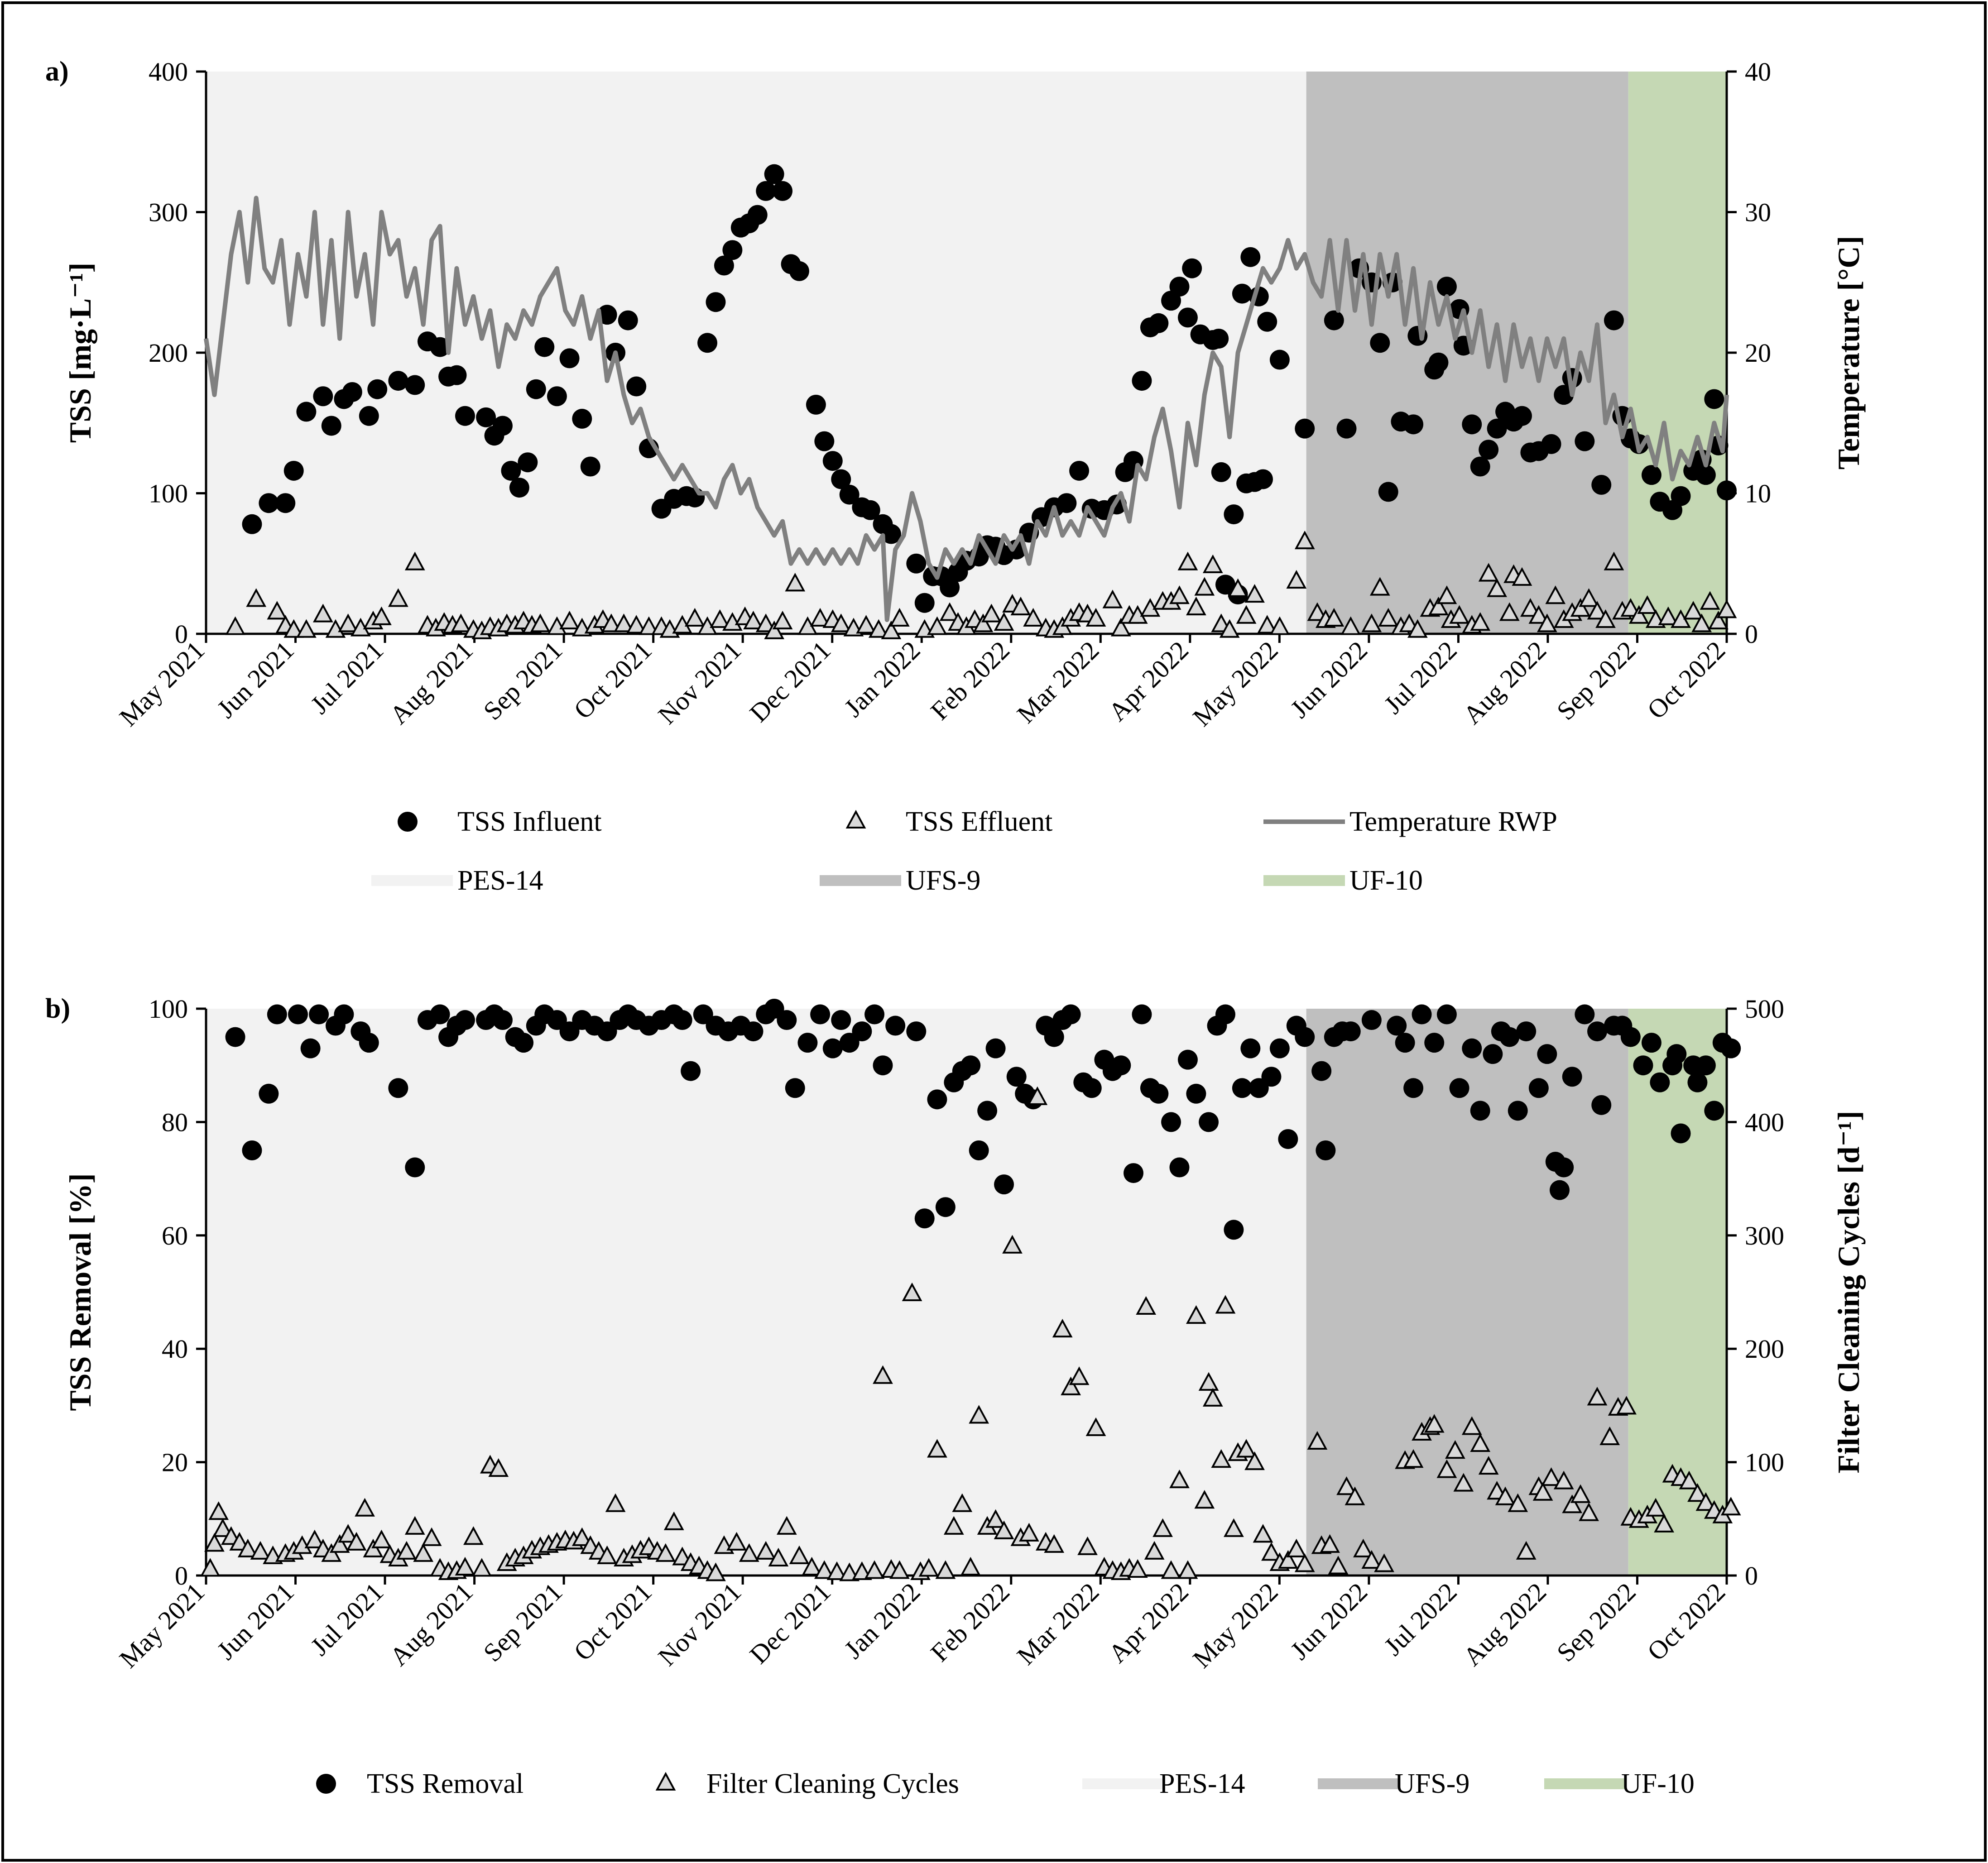 The width and height of the screenshot is (1988, 1863). Describe the element at coordinates (80, 1292) in the screenshot. I see `y-axis-left-title: TSS Removal [%]` at that location.